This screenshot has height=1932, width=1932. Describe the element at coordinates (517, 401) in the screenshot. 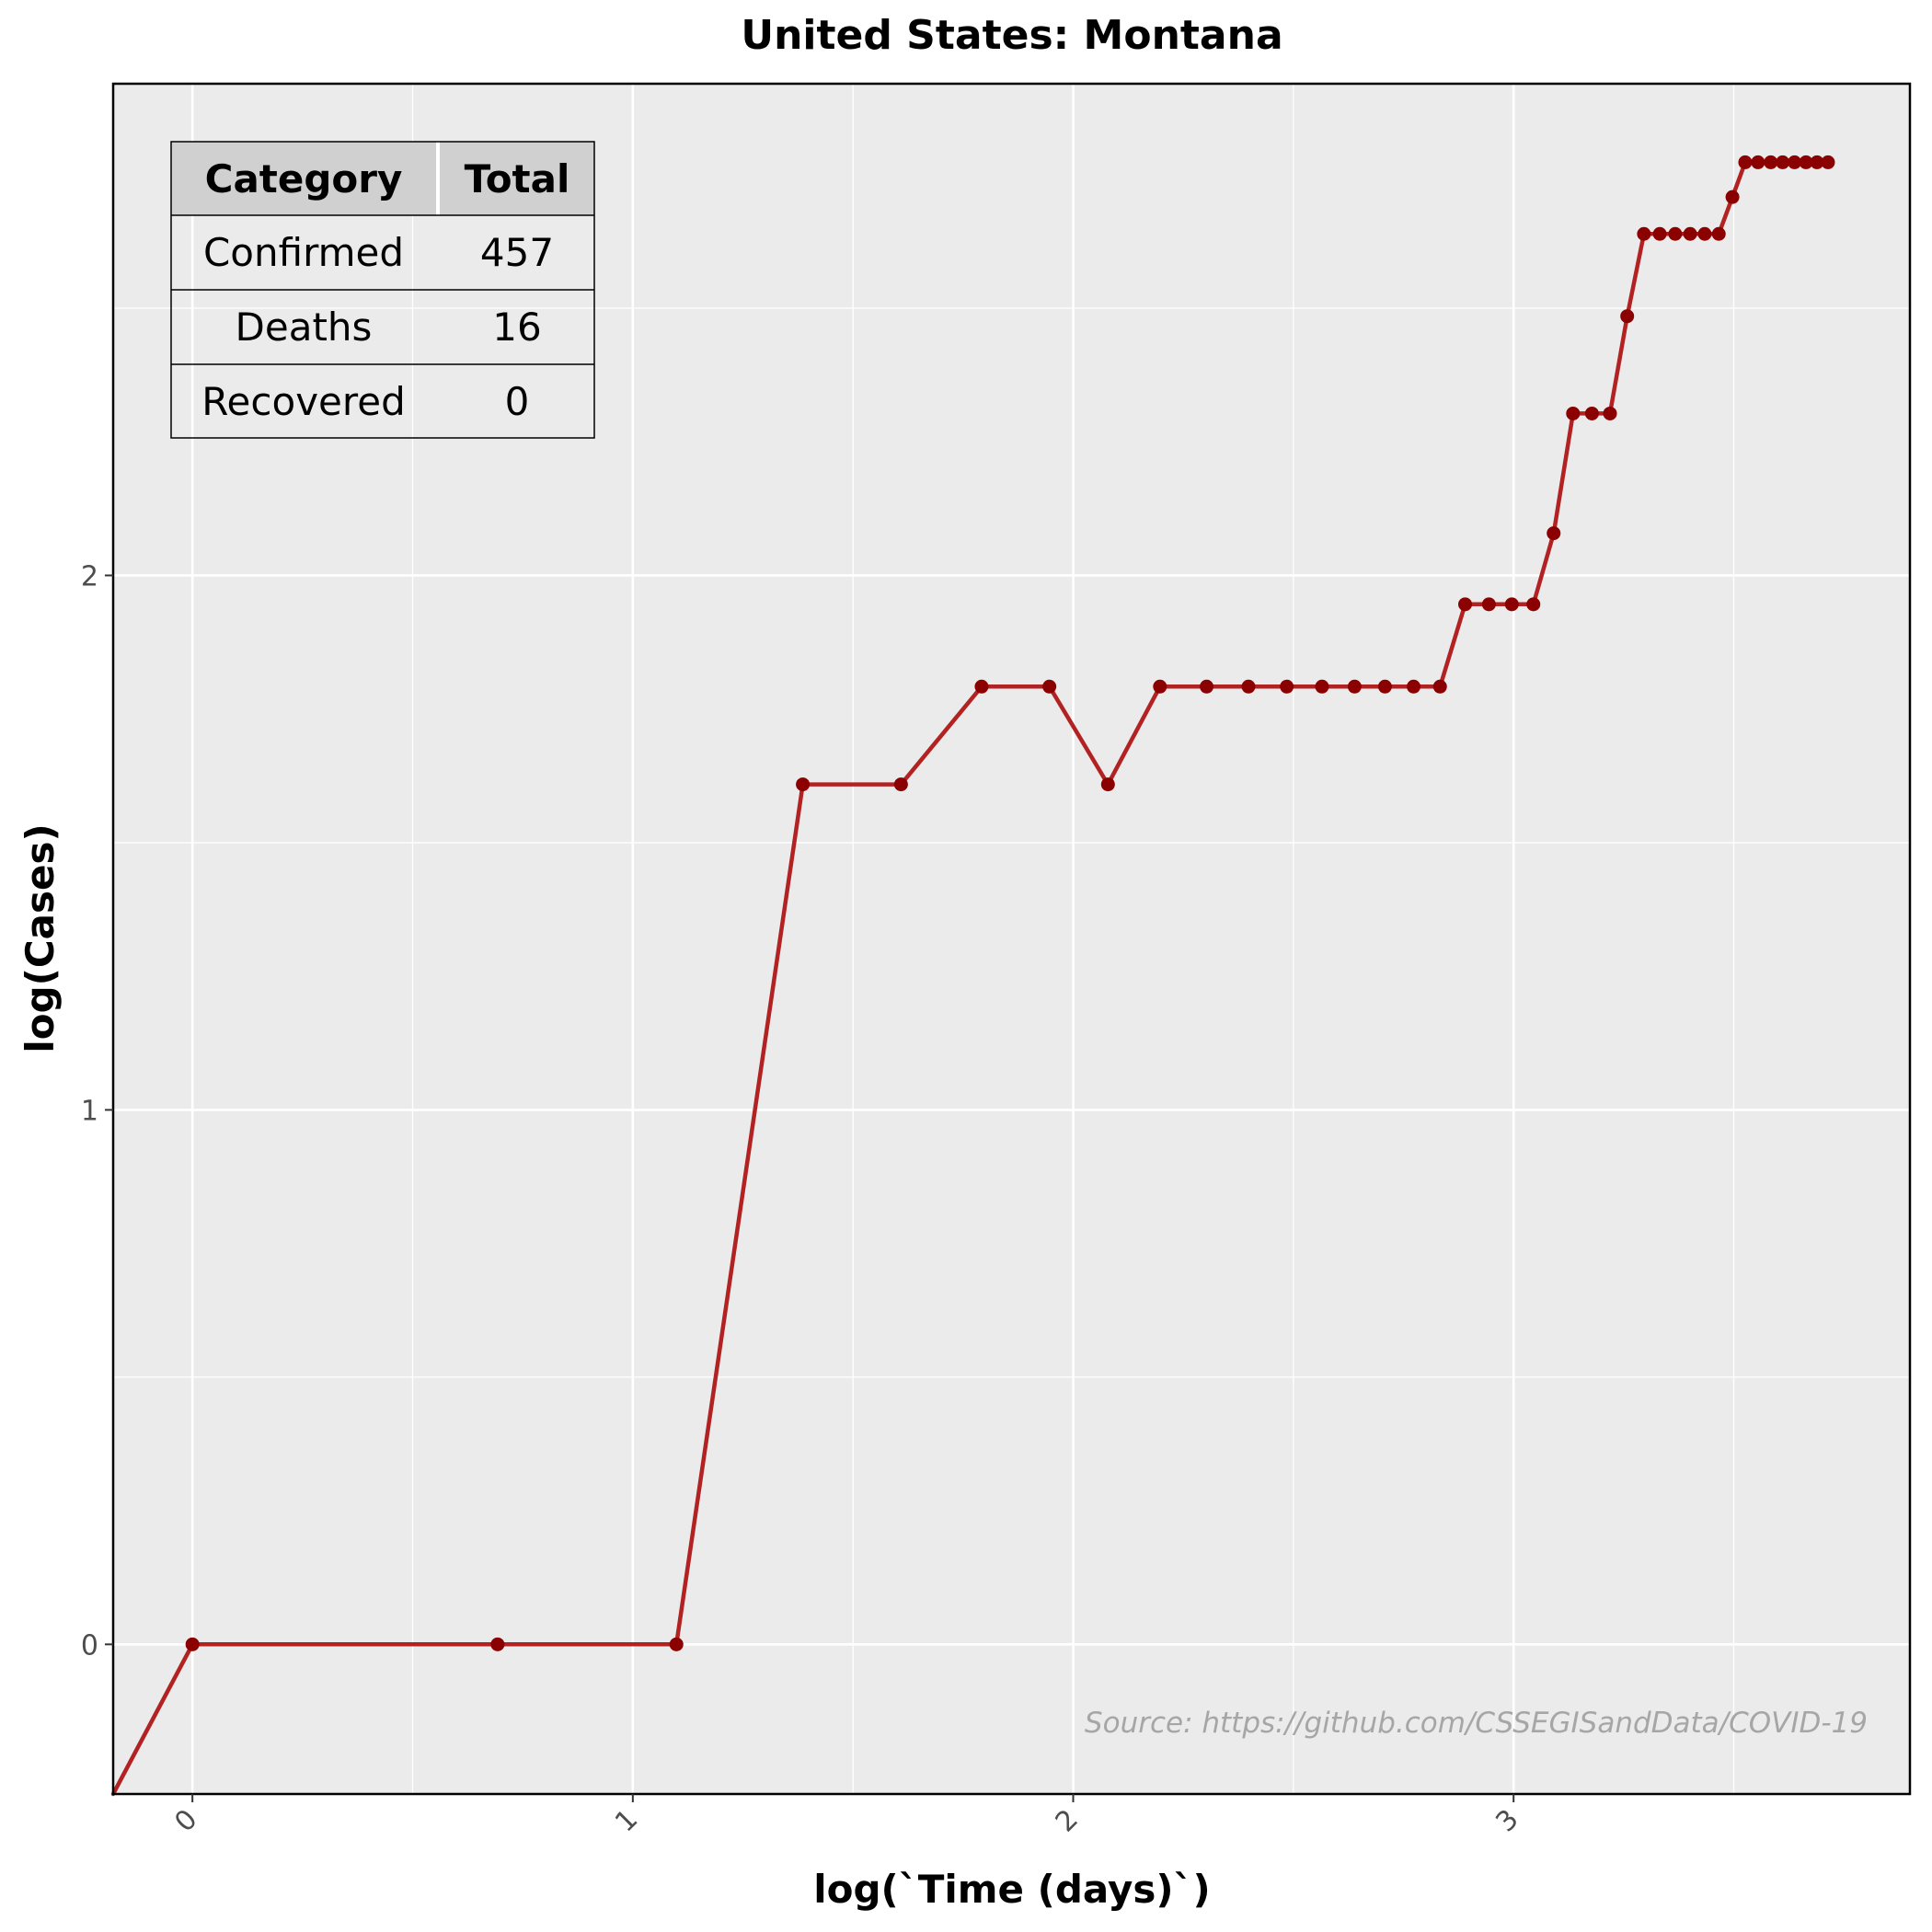

I see `table-cell-total: 0` at that location.